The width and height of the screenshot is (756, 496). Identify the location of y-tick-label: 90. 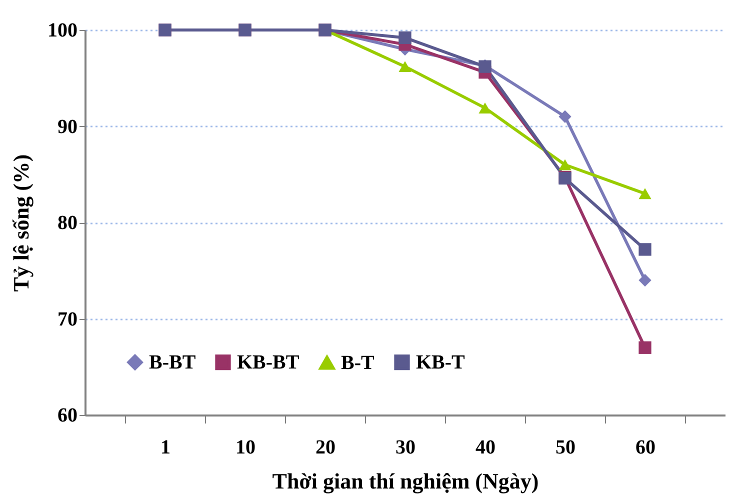
(68, 127).